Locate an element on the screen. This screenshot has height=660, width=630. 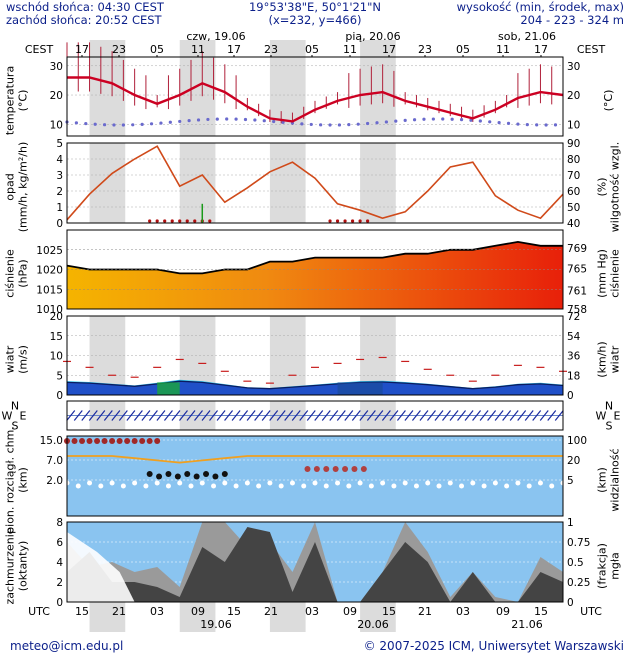
pressure-ytick: 1025 is located at coordinates (49, 251).